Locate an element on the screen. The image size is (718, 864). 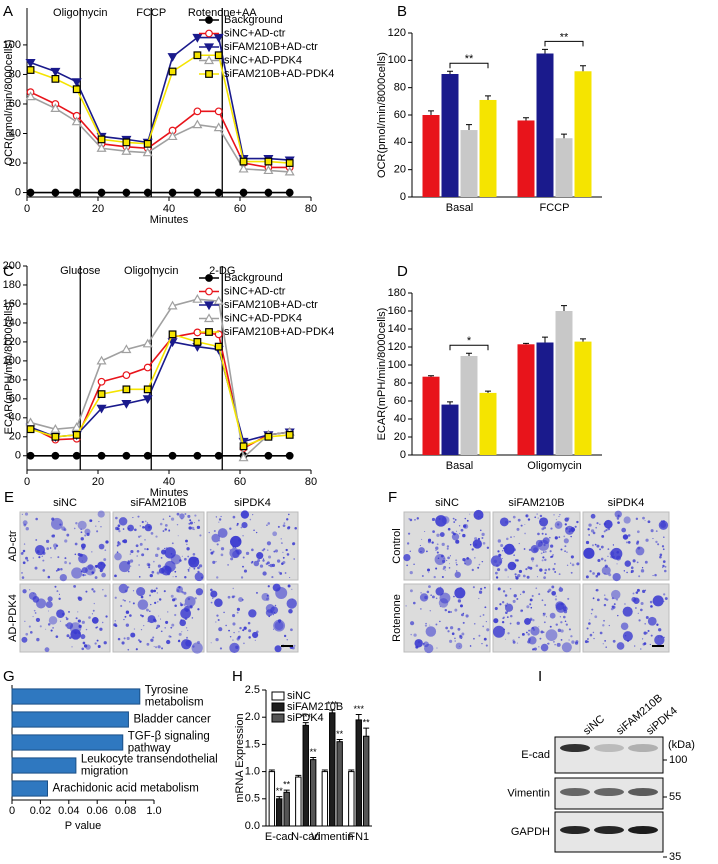
column-label: siNC is located at coordinates (65, 503).